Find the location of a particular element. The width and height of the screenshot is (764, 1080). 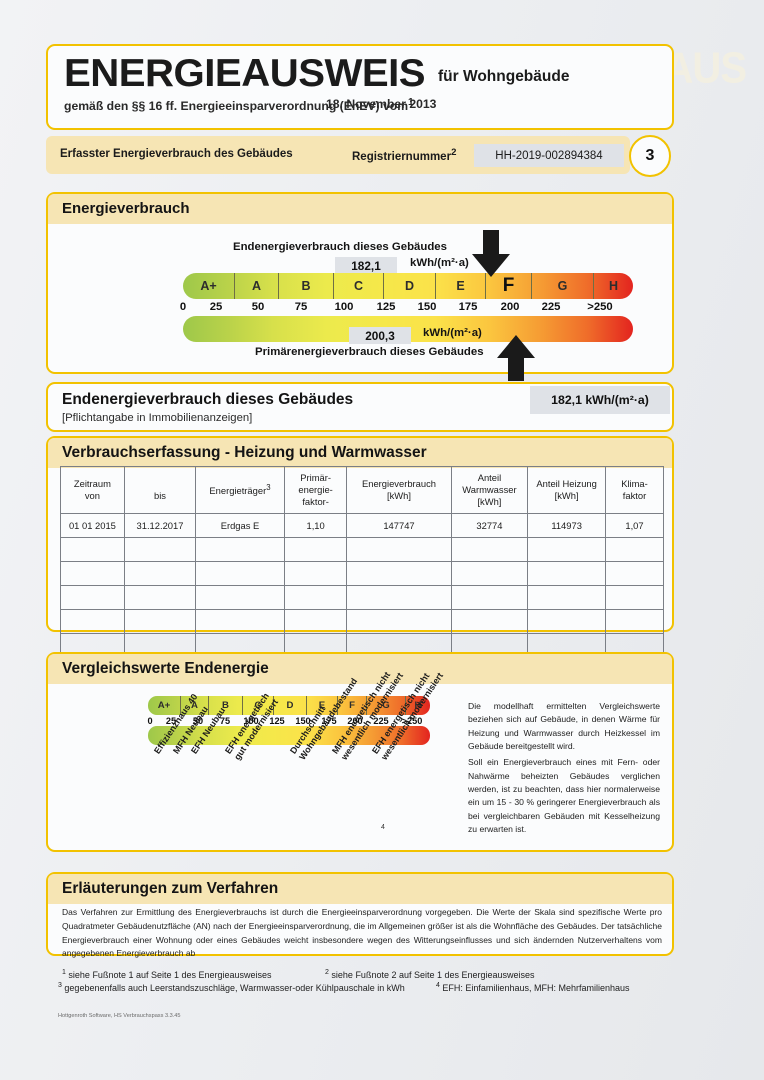

th-aw-line2: Warmwasser is located at coordinates (489, 490).